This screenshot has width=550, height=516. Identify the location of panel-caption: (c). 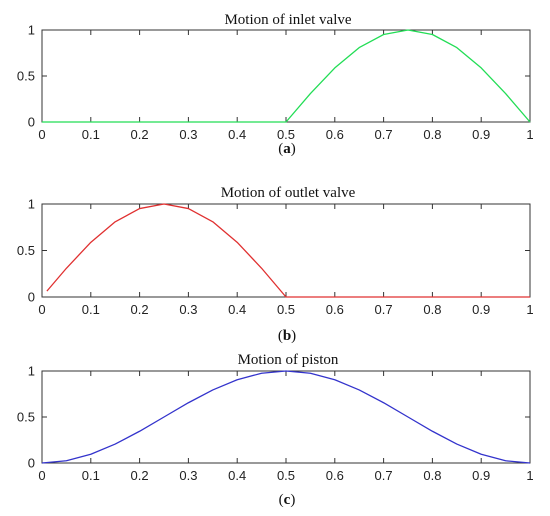
(287, 500).